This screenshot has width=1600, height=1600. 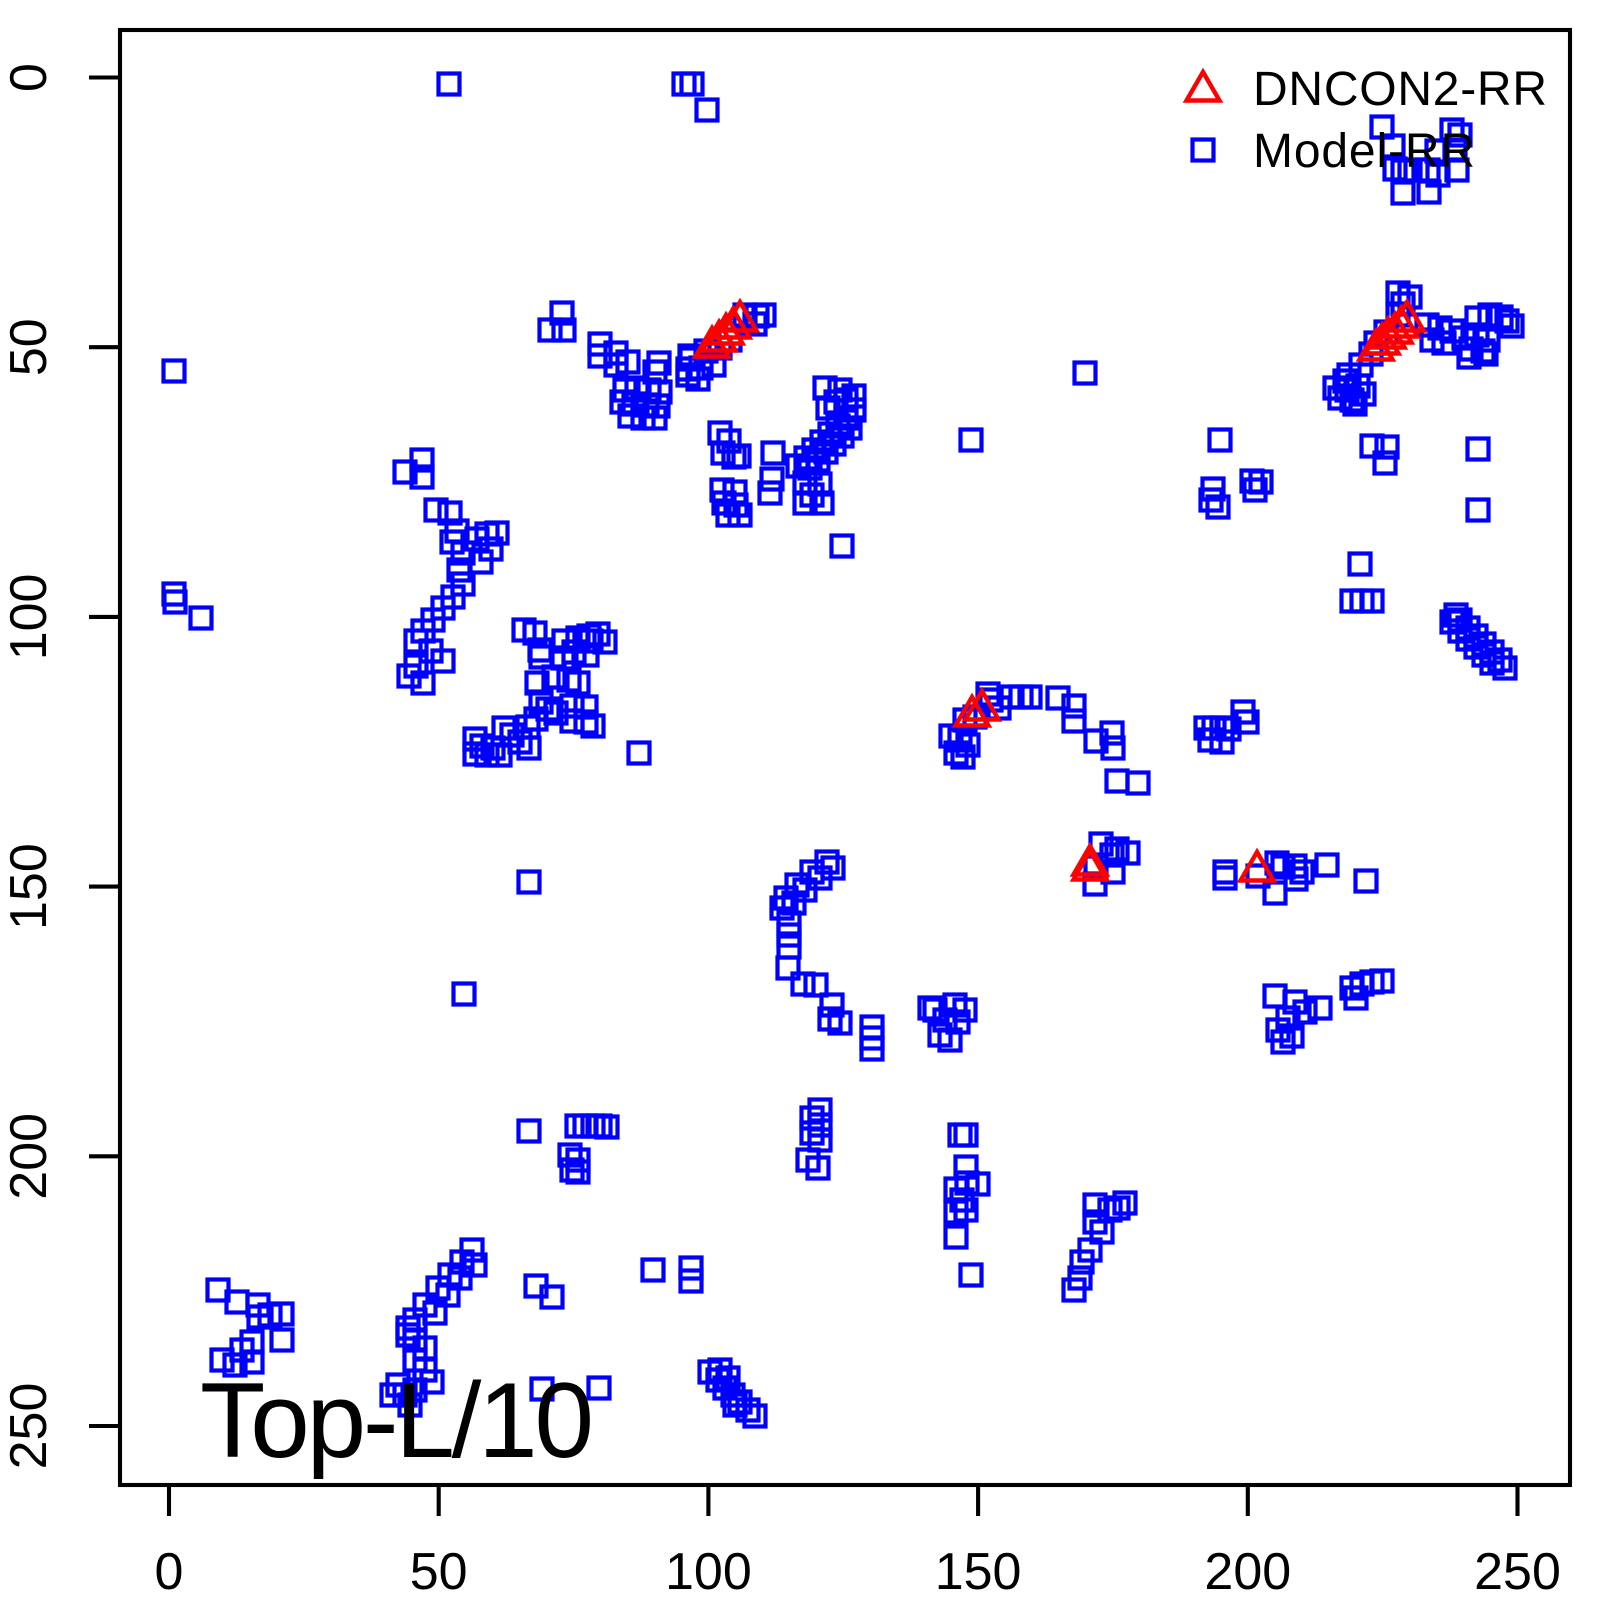 I want to click on svg-text: Top-L/10, so click(x=397, y=1420).